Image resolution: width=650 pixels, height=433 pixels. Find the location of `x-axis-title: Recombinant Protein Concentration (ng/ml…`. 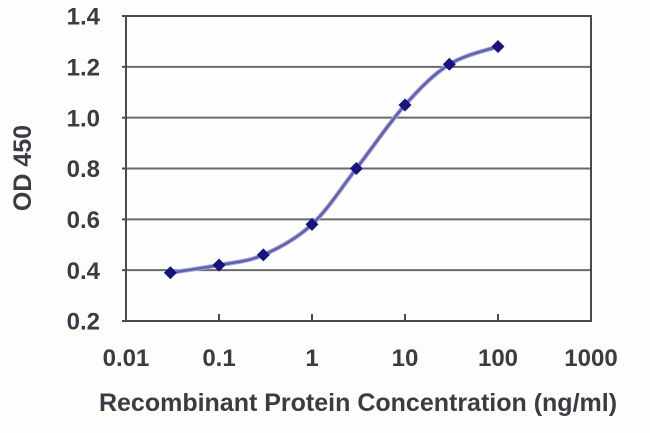

x-axis-title: Recombinant Protein Concentration (ng/ml… is located at coordinates (358, 403).